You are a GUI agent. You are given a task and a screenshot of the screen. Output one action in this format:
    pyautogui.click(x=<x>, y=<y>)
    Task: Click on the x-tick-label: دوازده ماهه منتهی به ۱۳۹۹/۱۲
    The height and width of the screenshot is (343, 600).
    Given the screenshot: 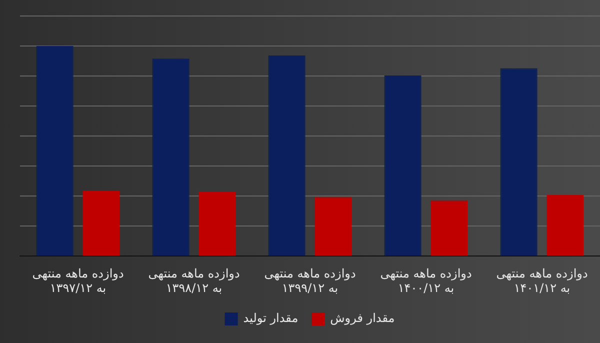 What is the action you would take?
    pyautogui.click(x=310, y=280)
    